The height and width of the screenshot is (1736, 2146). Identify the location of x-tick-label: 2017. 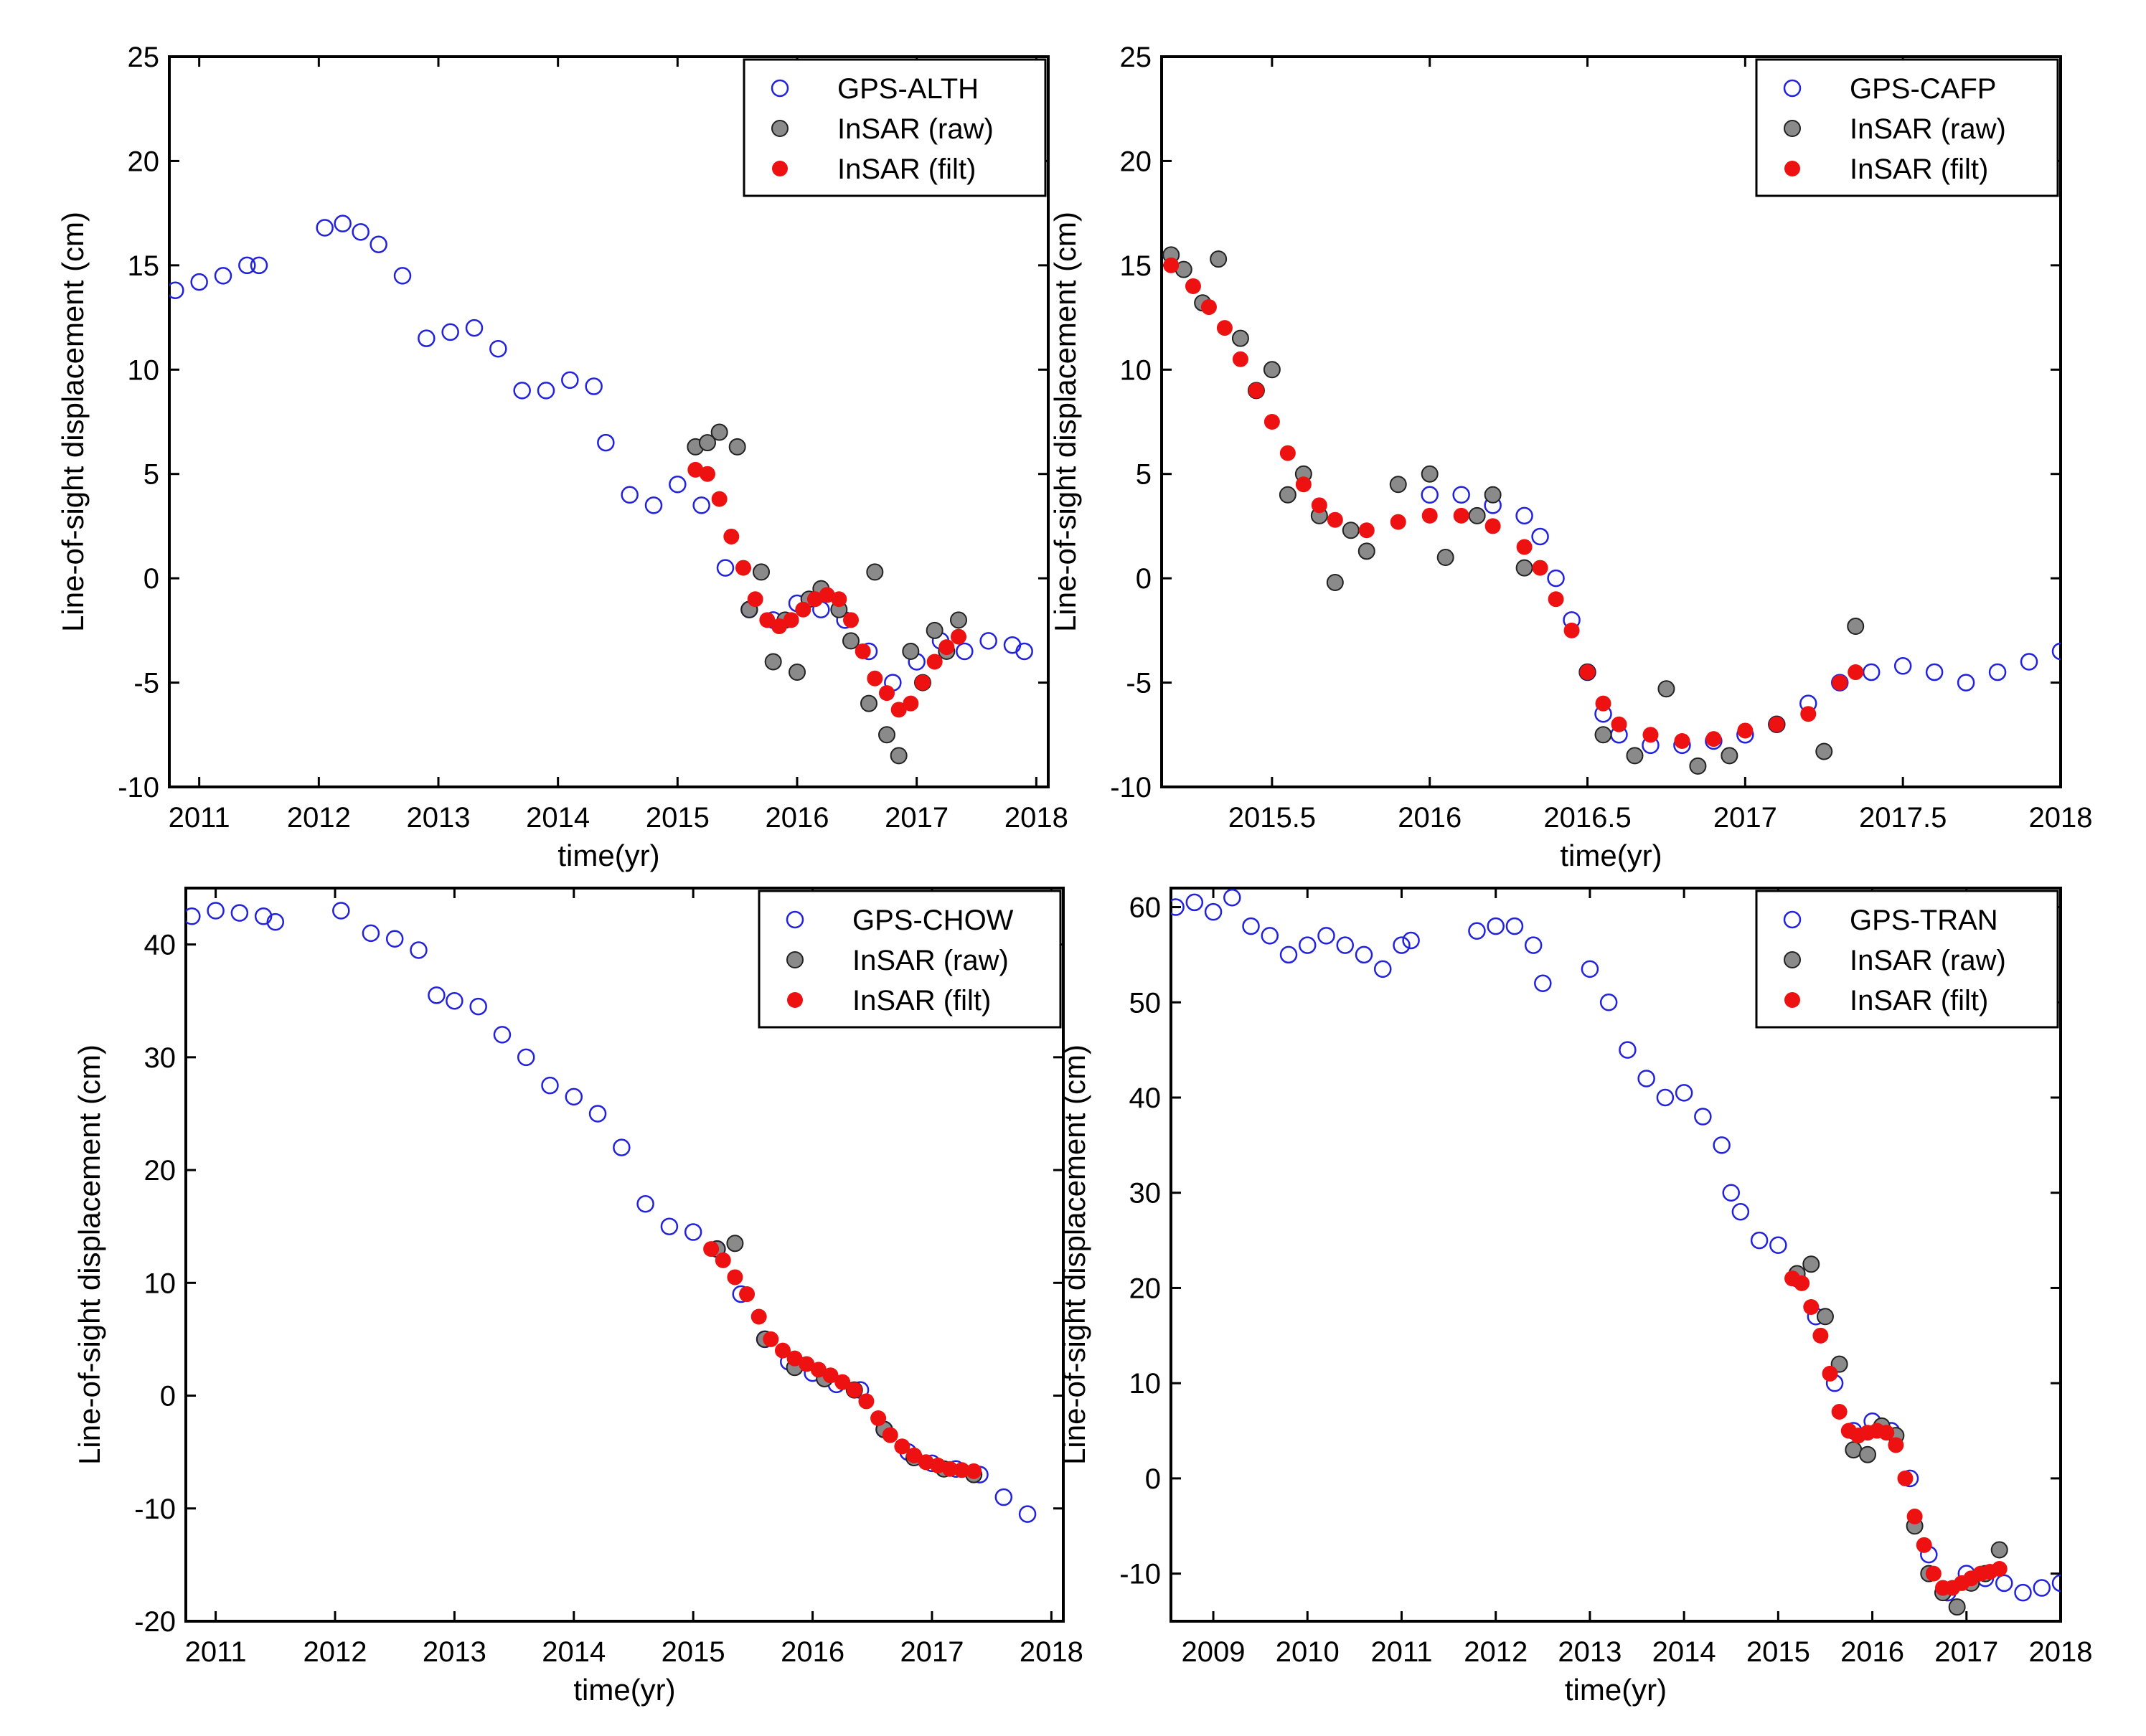
(1745, 818).